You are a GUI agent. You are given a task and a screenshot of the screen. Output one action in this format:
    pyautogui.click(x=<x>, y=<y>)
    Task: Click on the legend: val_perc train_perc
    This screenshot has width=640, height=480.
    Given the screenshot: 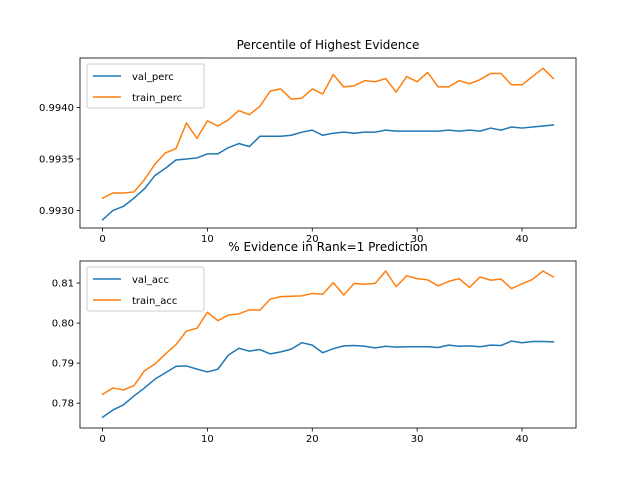 What is the action you would take?
    pyautogui.click(x=145, y=86)
    